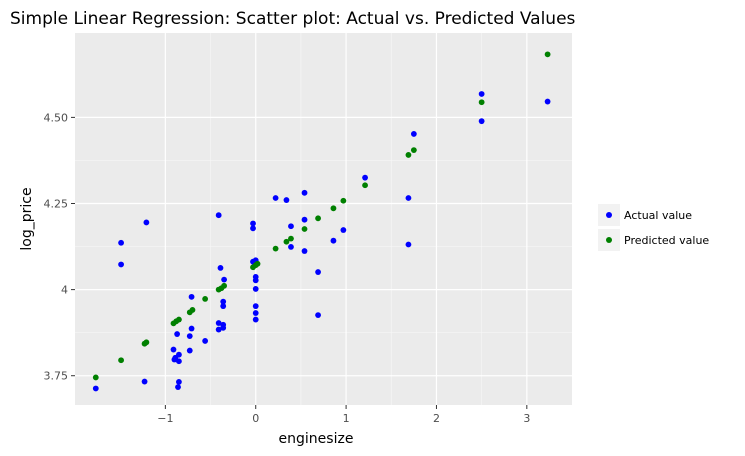 The image size is (745, 456). What do you see at coordinates (436, 418) in the screenshot?
I see `x-tick-label: 2` at bounding box center [436, 418].